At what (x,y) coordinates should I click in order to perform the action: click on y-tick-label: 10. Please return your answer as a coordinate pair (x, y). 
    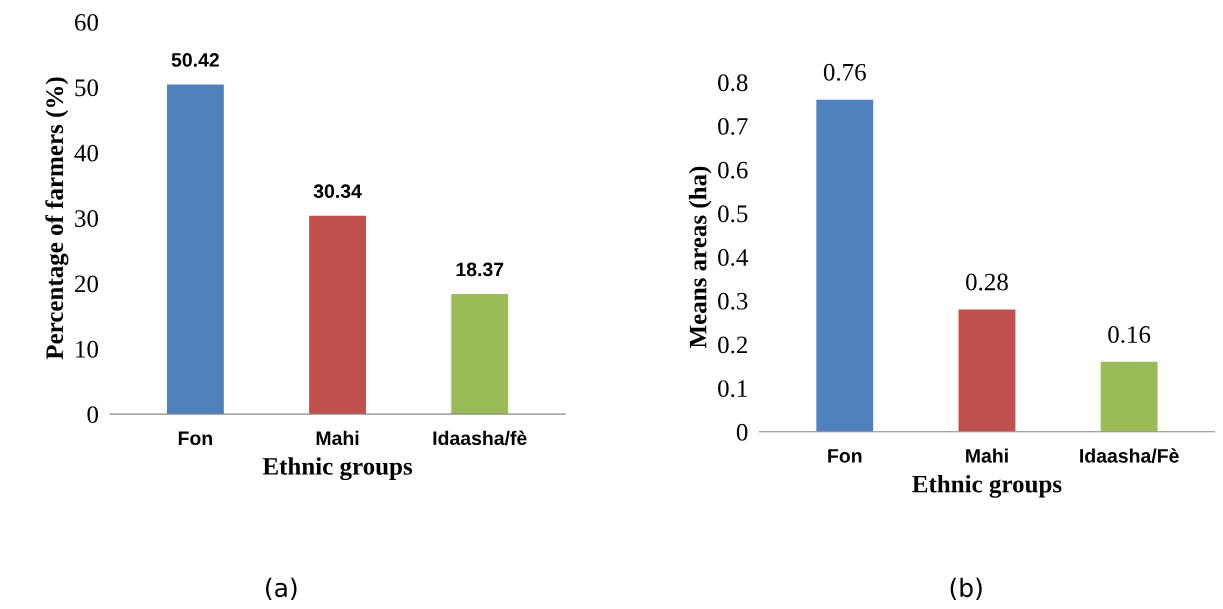
    Looking at the image, I should click on (87, 349).